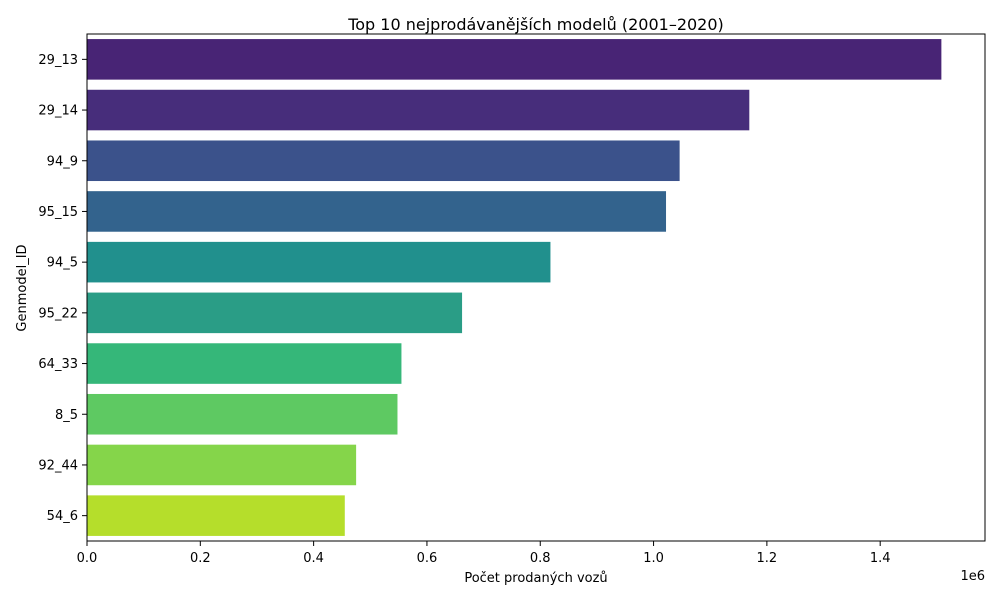  I want to click on x-axis-ticks: 0.0 0.2 0.4 0.6 0.8 1.0 1.2 1.4, so click(484, 553).